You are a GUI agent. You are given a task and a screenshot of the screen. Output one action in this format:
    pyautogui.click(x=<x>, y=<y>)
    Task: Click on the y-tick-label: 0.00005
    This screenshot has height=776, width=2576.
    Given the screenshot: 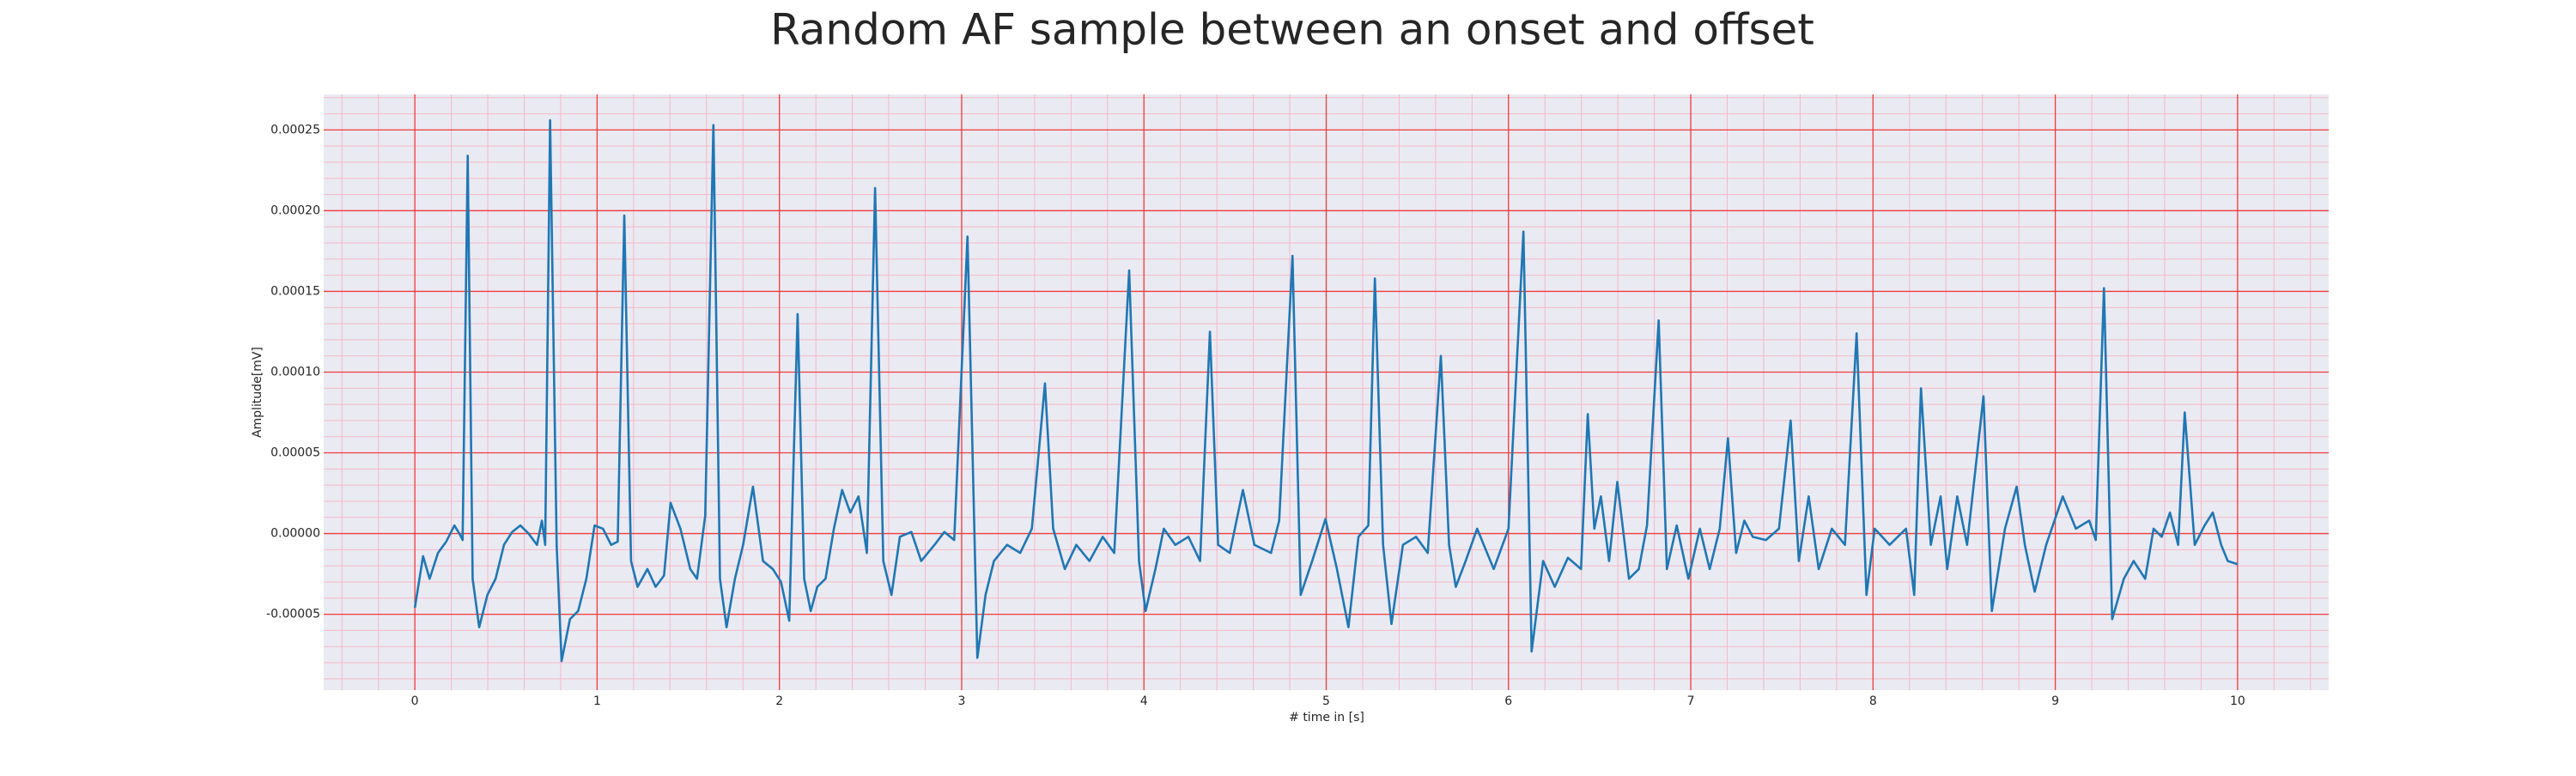 What is the action you would take?
    pyautogui.click(x=295, y=453)
    